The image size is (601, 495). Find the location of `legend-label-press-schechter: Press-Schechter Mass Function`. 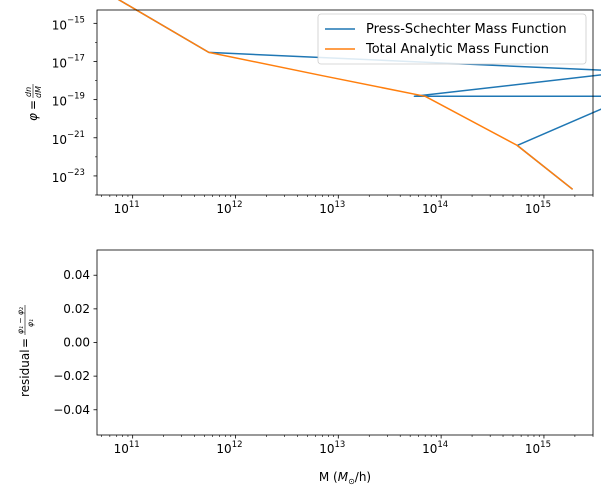

legend-label-press-schechter: Press-Schechter Mass Function is located at coordinates (466, 29).